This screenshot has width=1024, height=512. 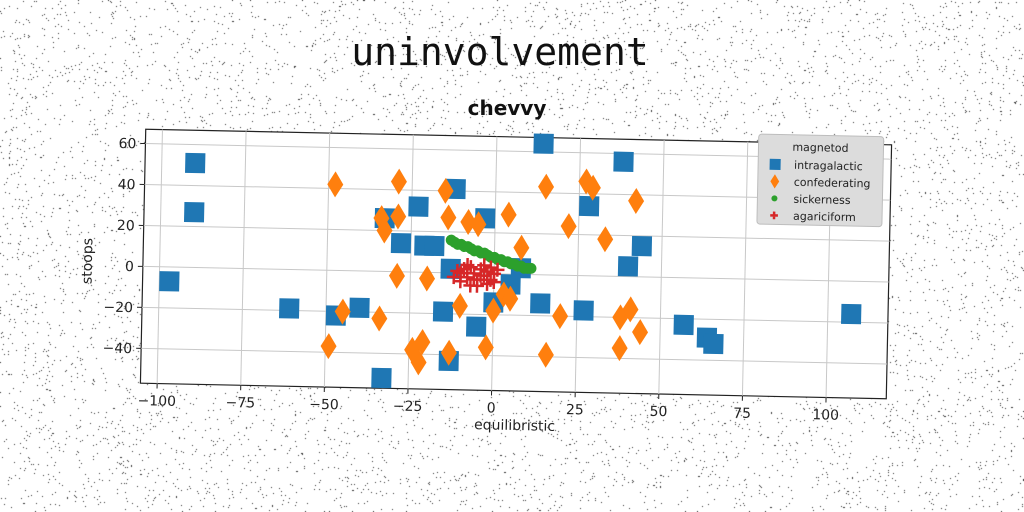 I want to click on y-tick-label: 0, so click(x=129, y=267).